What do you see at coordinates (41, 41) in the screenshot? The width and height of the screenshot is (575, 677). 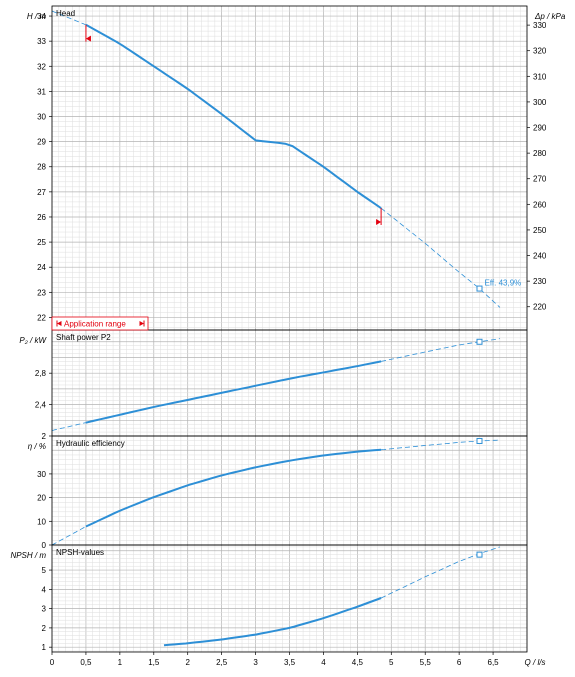 I see `head-y-tick-label: 33` at bounding box center [41, 41].